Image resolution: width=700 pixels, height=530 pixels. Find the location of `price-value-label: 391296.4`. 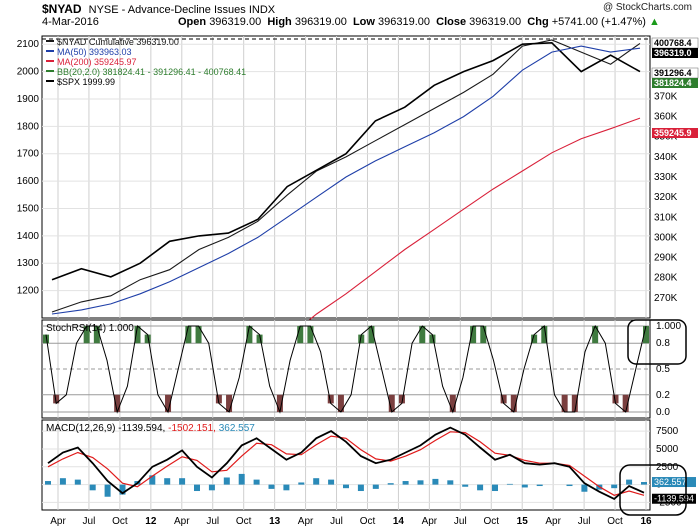

price-value-label: 391296.4 is located at coordinates (673, 73).